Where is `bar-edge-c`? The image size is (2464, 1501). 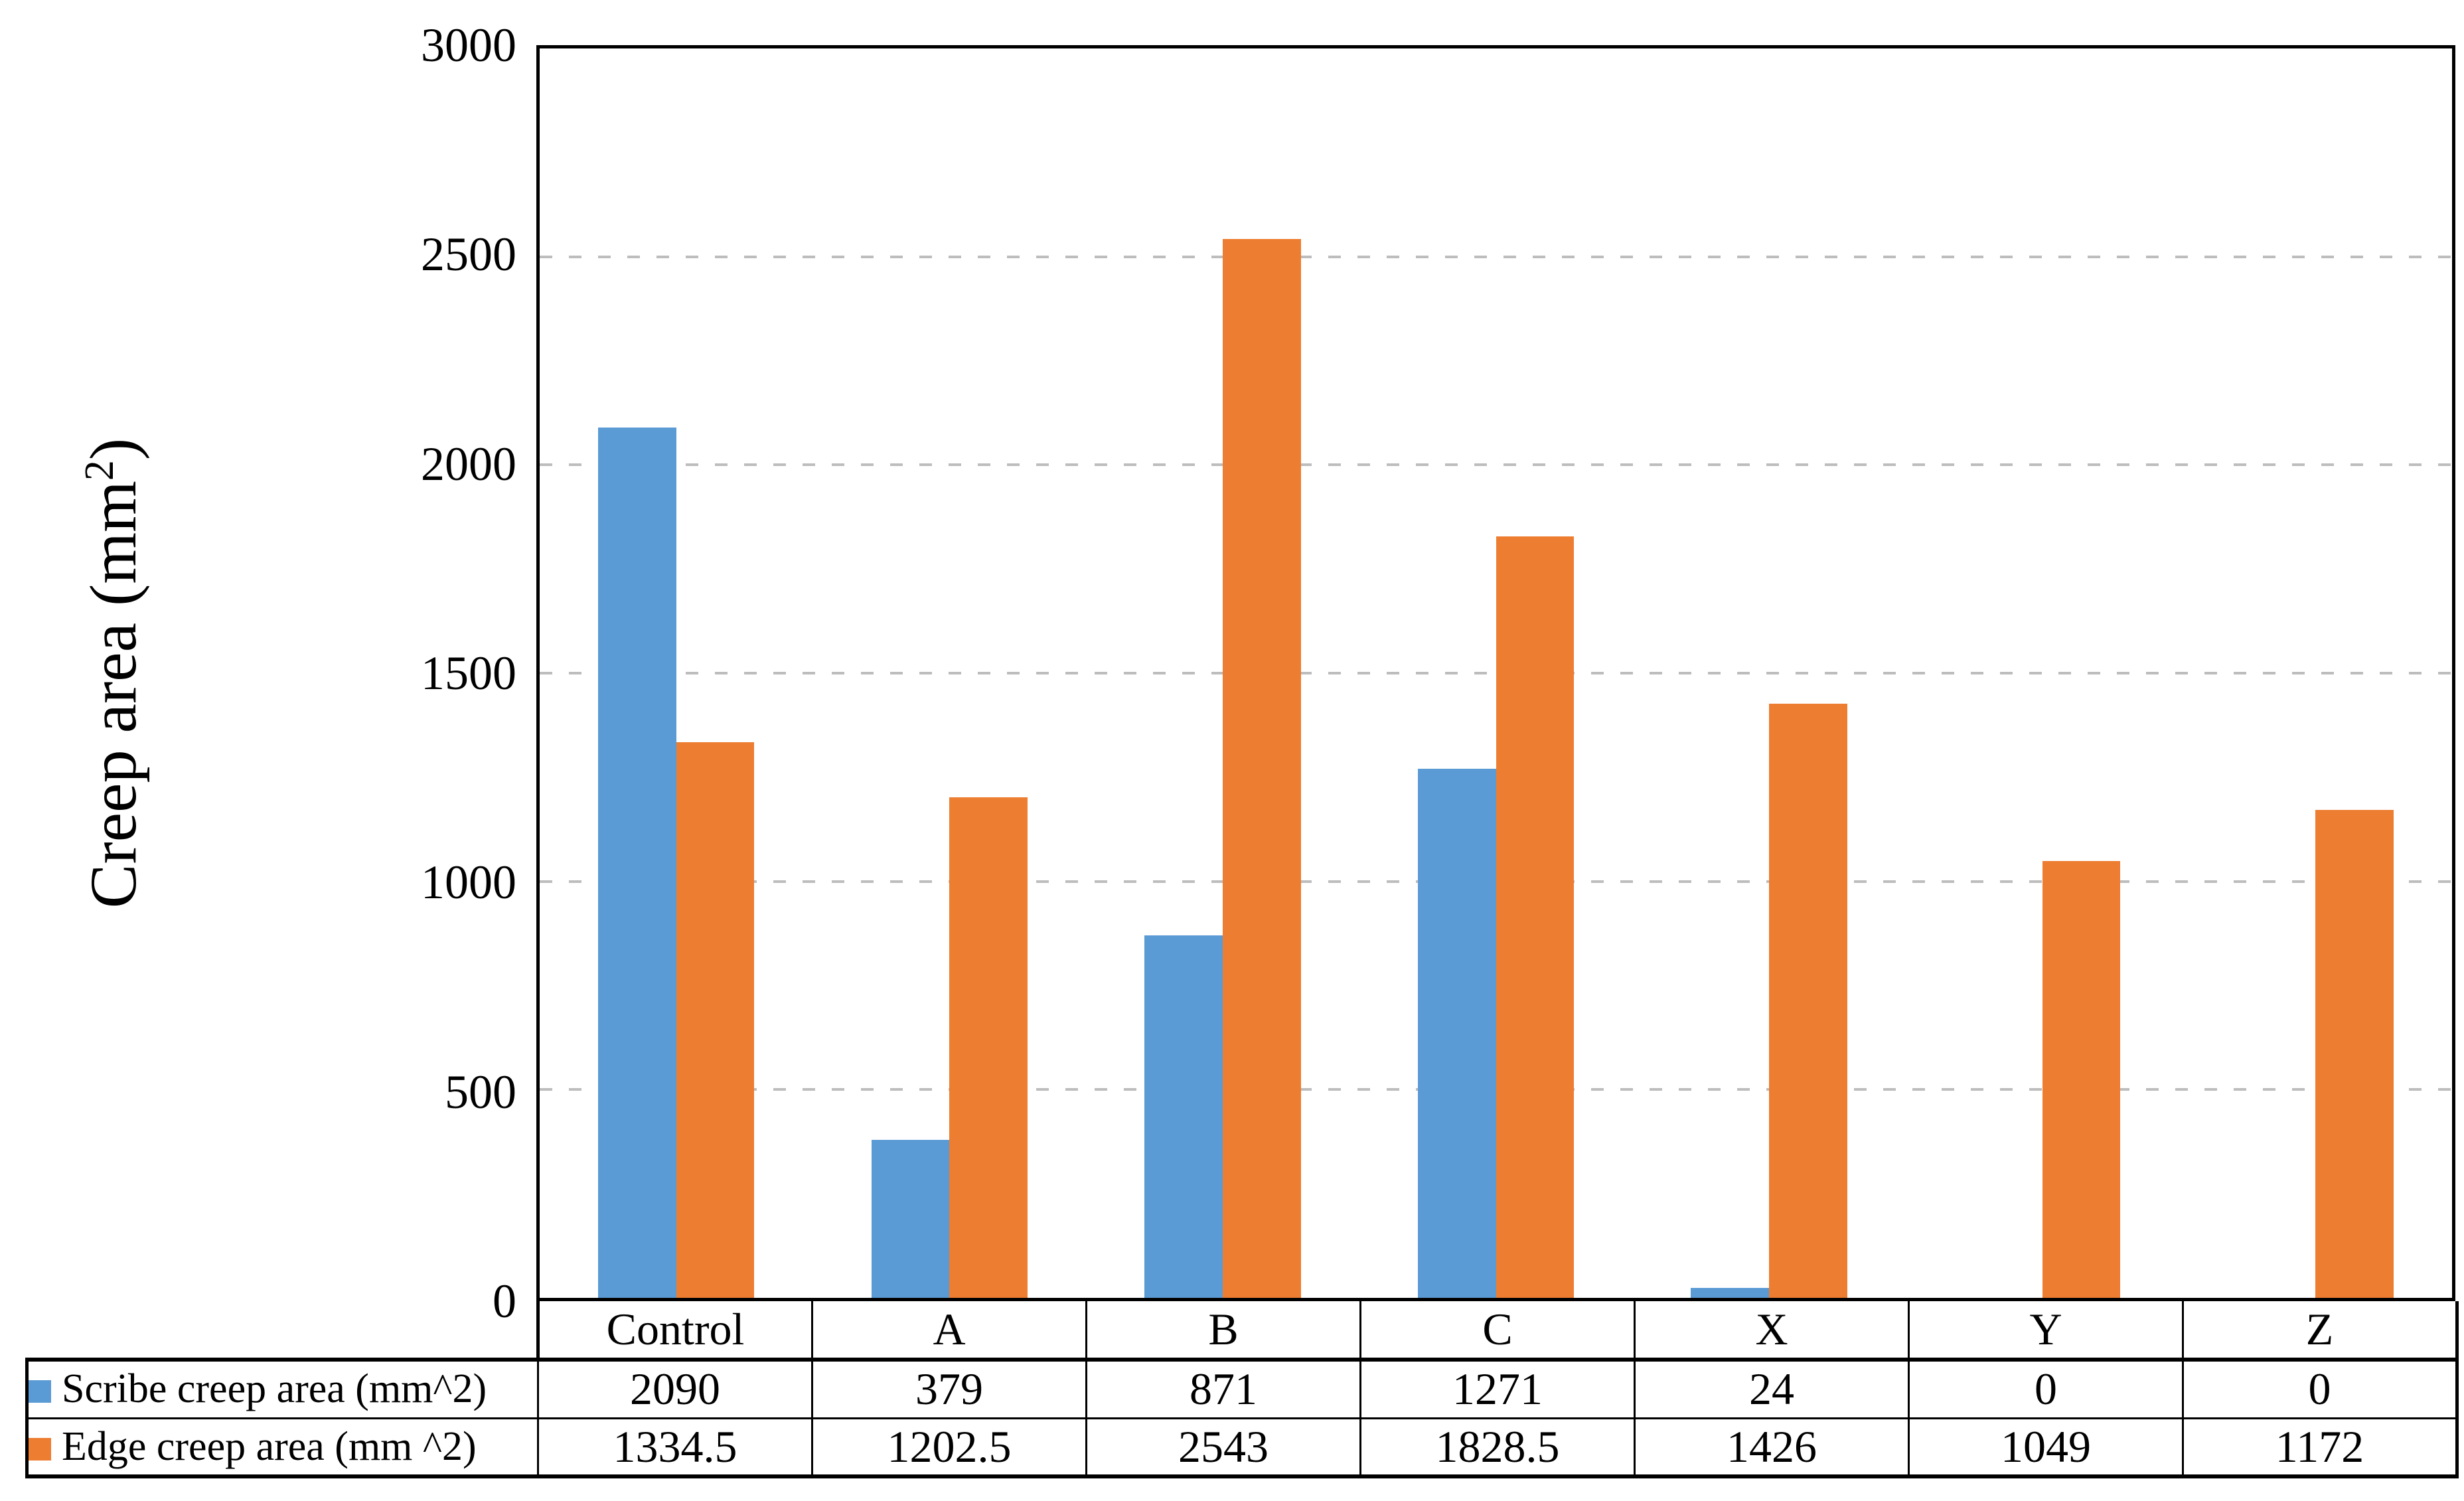
bar-edge-c is located at coordinates (1535, 917).